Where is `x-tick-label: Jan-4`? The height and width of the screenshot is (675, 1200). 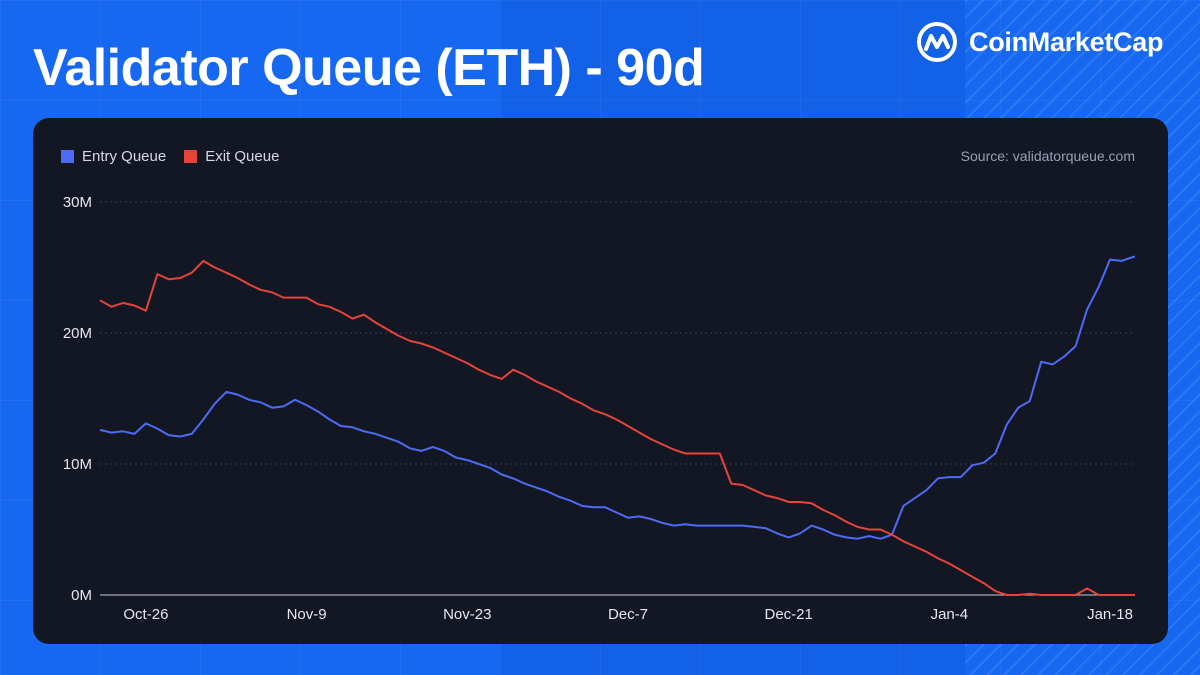
x-tick-label: Jan-4 is located at coordinates (950, 614).